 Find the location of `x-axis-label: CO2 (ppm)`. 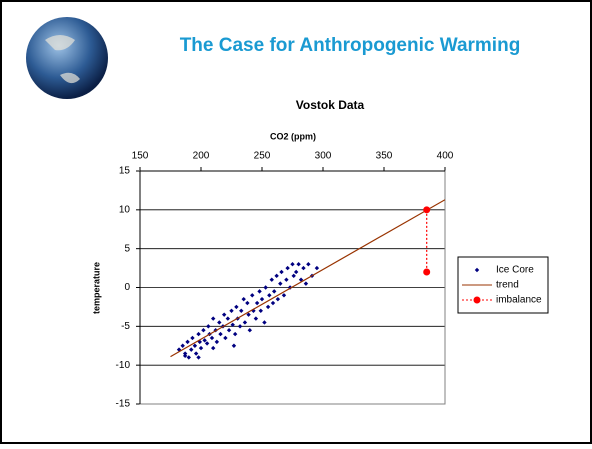

x-axis-label: CO2 (ppm) is located at coordinates (293, 136).